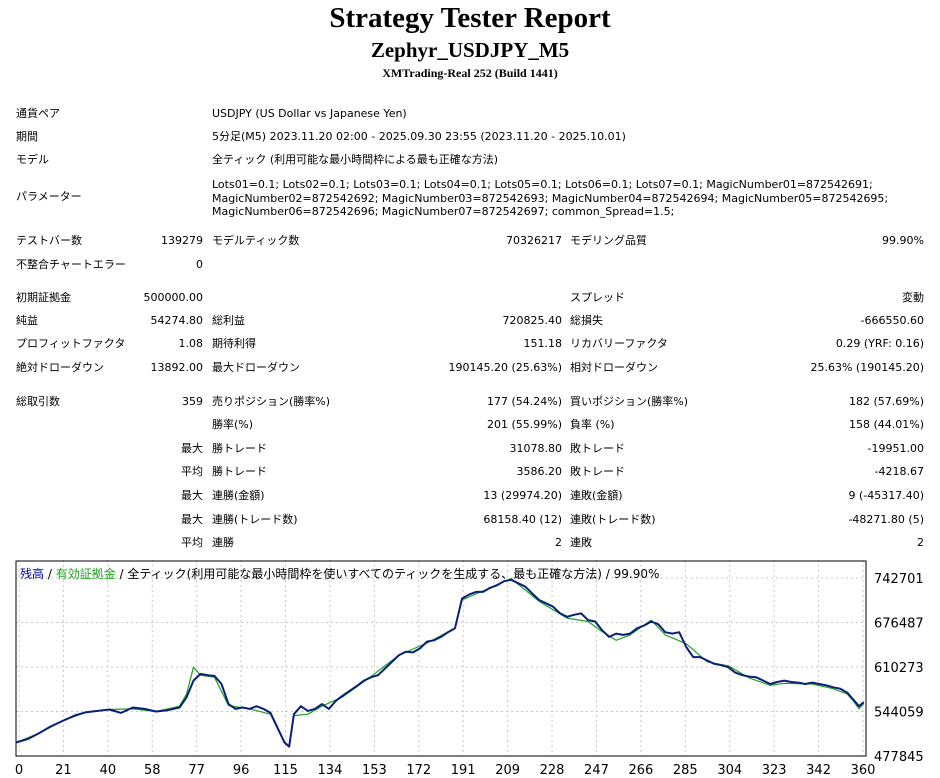  What do you see at coordinates (256, 240) in the screenshot?
I see `ticks-label: モデルティック数` at bounding box center [256, 240].